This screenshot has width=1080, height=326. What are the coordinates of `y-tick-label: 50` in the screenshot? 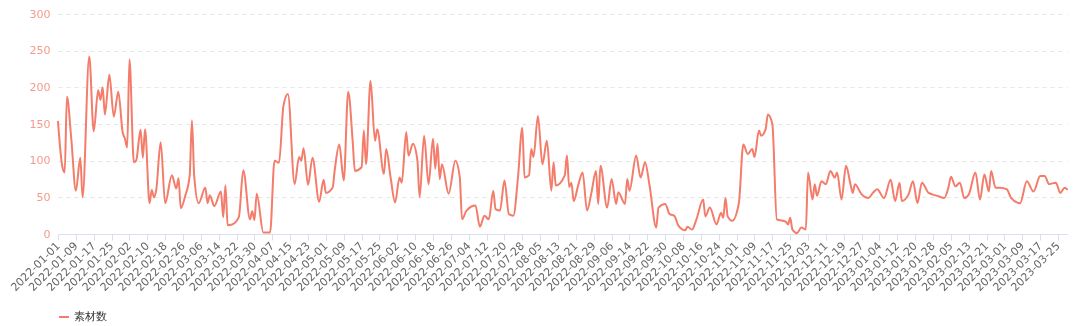 It's located at (43, 197).